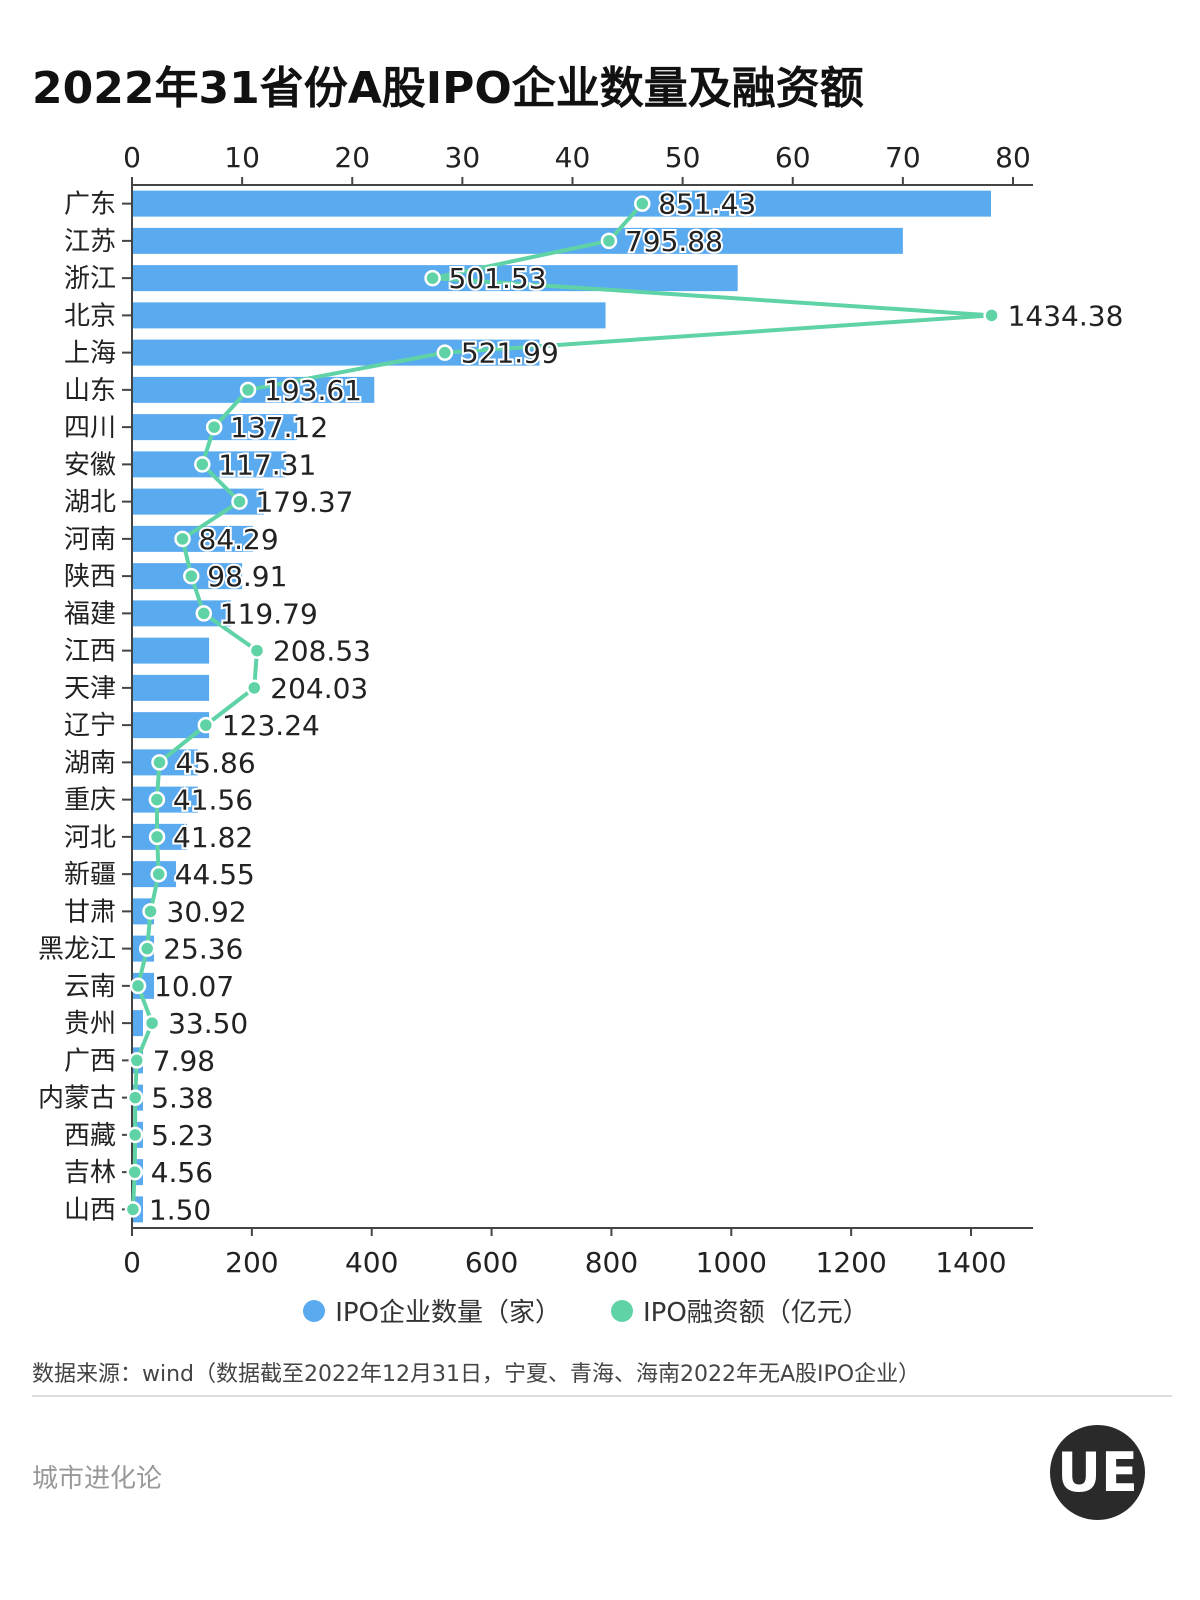 This screenshot has height=1600, width=1200. I want to click on amount-label: 30.92, so click(207, 911).